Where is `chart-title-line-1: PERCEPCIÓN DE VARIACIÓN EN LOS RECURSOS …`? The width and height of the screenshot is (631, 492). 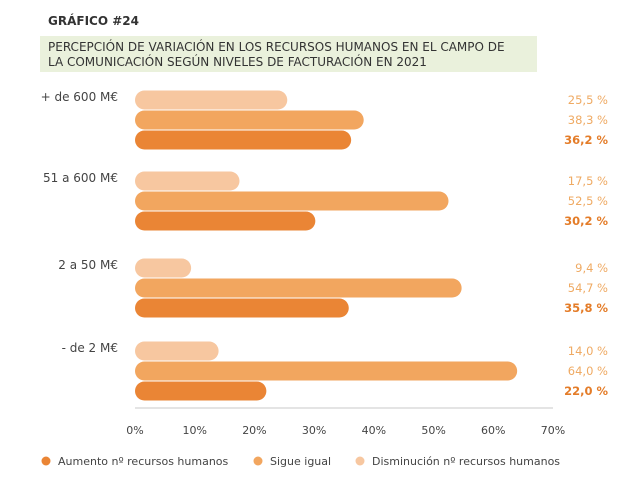
chart-title-line-1: PERCEPCIÓN DE VARIACIÓN EN LOS RECURSOS … is located at coordinates (276, 47).